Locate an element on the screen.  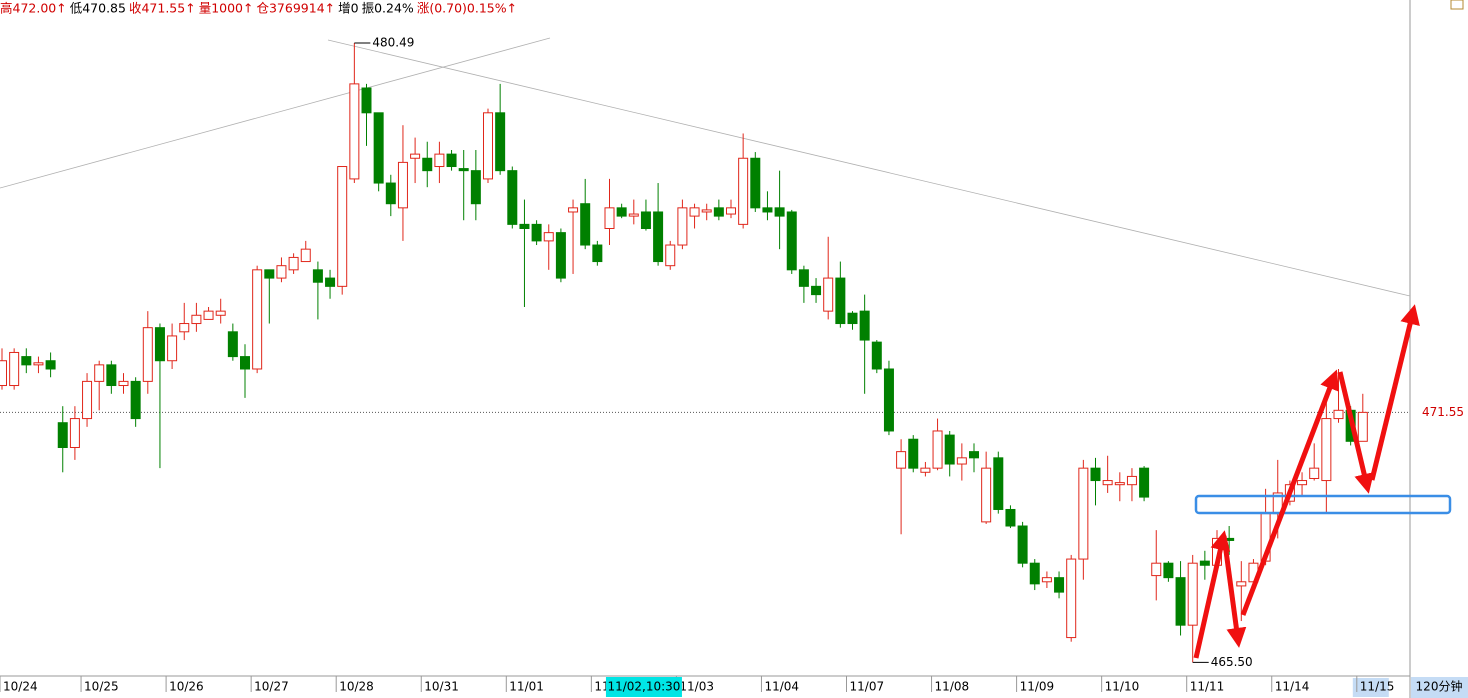
support-box is located at coordinates (1323, 504).